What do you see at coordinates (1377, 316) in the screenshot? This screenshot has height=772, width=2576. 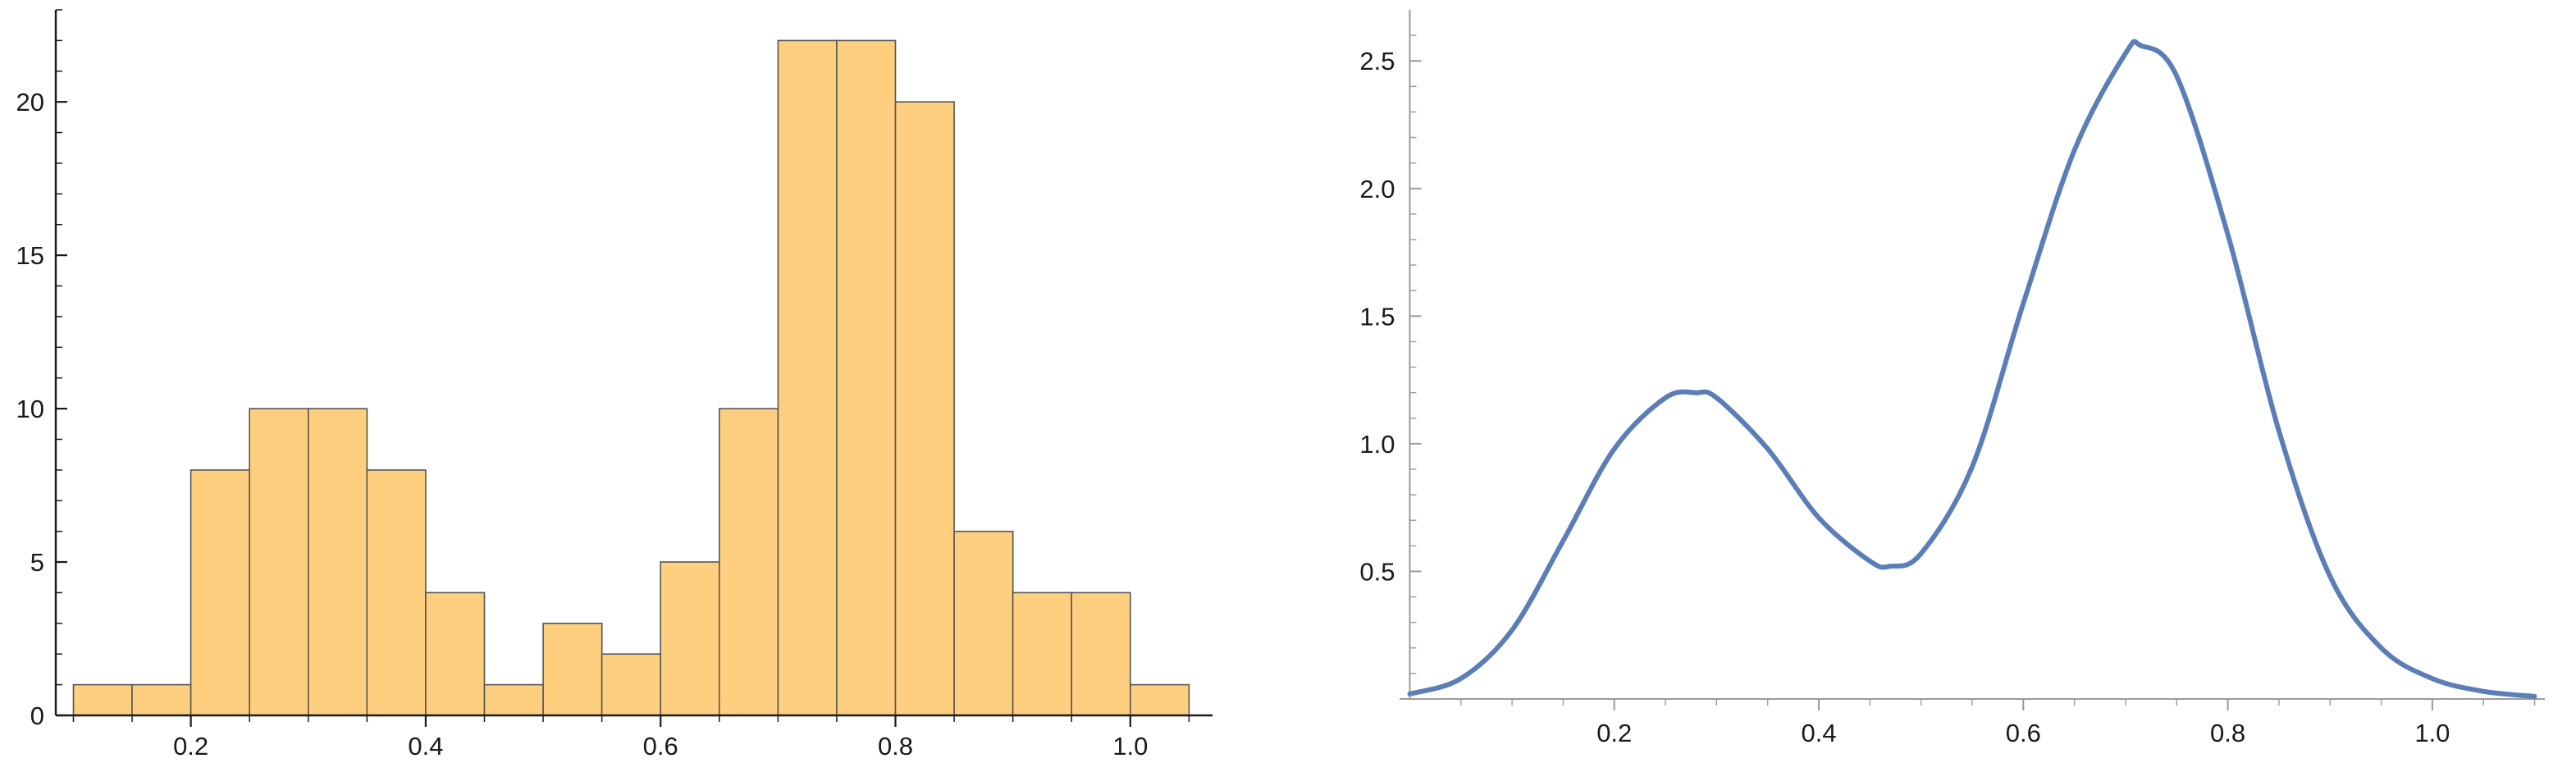 I see `density-y-tick-label: 1.5` at bounding box center [1377, 316].